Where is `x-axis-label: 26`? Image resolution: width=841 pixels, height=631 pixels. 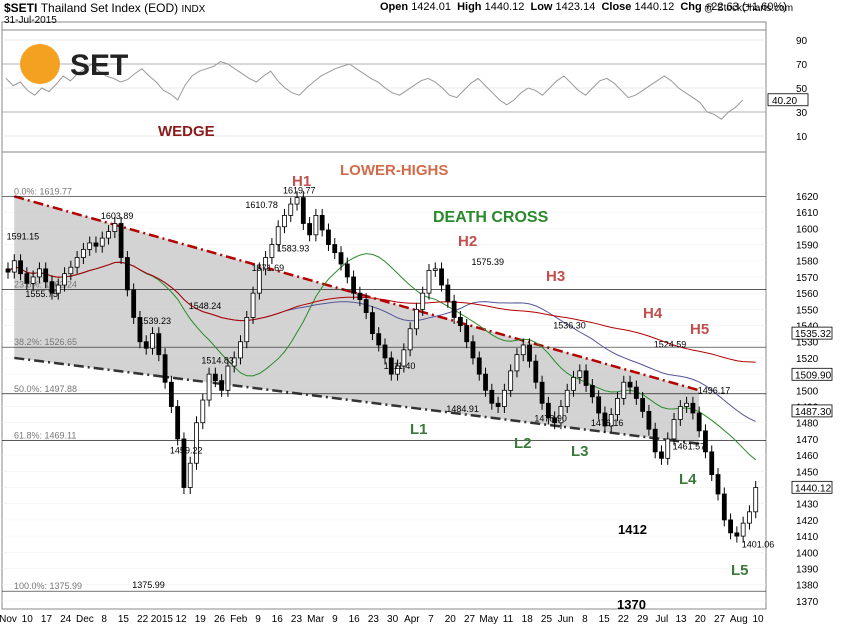 x-axis-label: 26 is located at coordinates (220, 619).